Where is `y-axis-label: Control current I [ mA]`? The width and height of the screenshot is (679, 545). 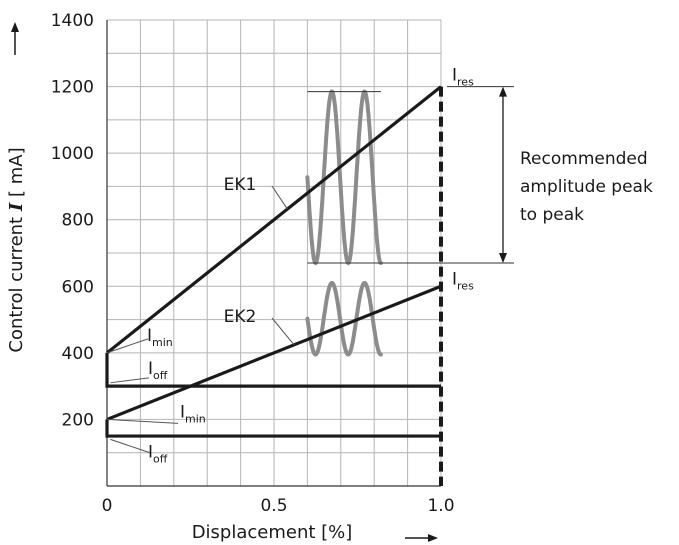
y-axis-label: Control current I [ mA] is located at coordinates (16, 249).